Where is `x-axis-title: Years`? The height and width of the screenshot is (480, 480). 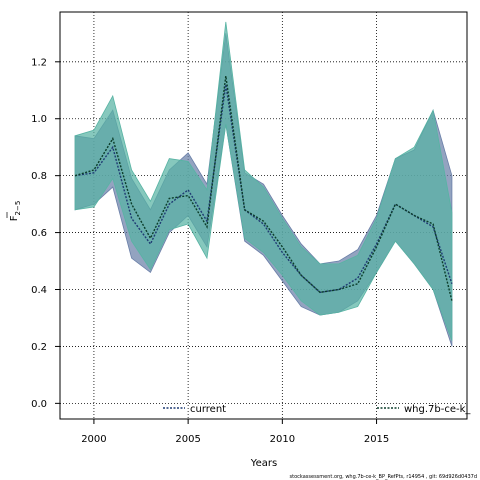 x-axis-title: Years is located at coordinates (263, 463).